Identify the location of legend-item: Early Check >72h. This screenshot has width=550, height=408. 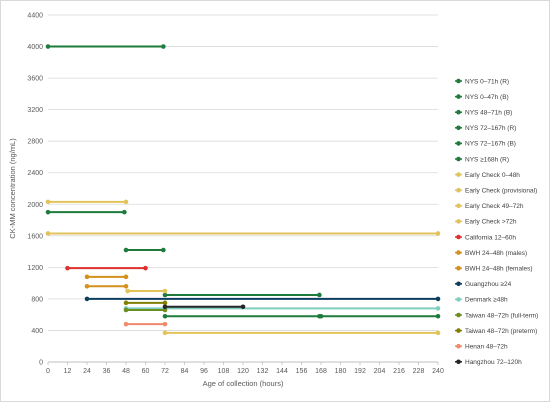
(486, 222).